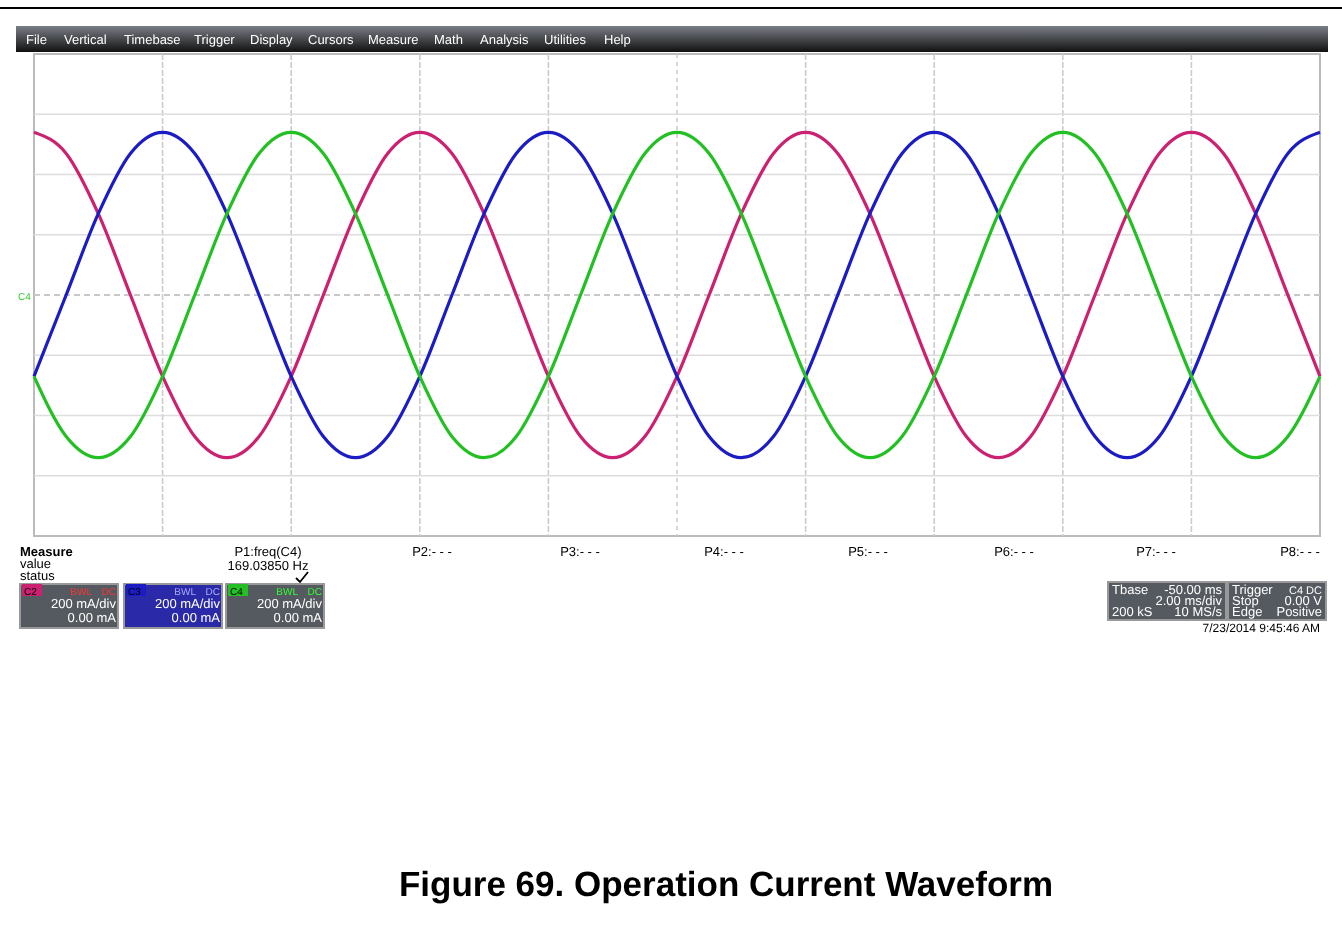 The height and width of the screenshot is (940, 1342). What do you see at coordinates (726, 884) in the screenshot?
I see `text: Figure 69. Operation Current Waveform` at bounding box center [726, 884].